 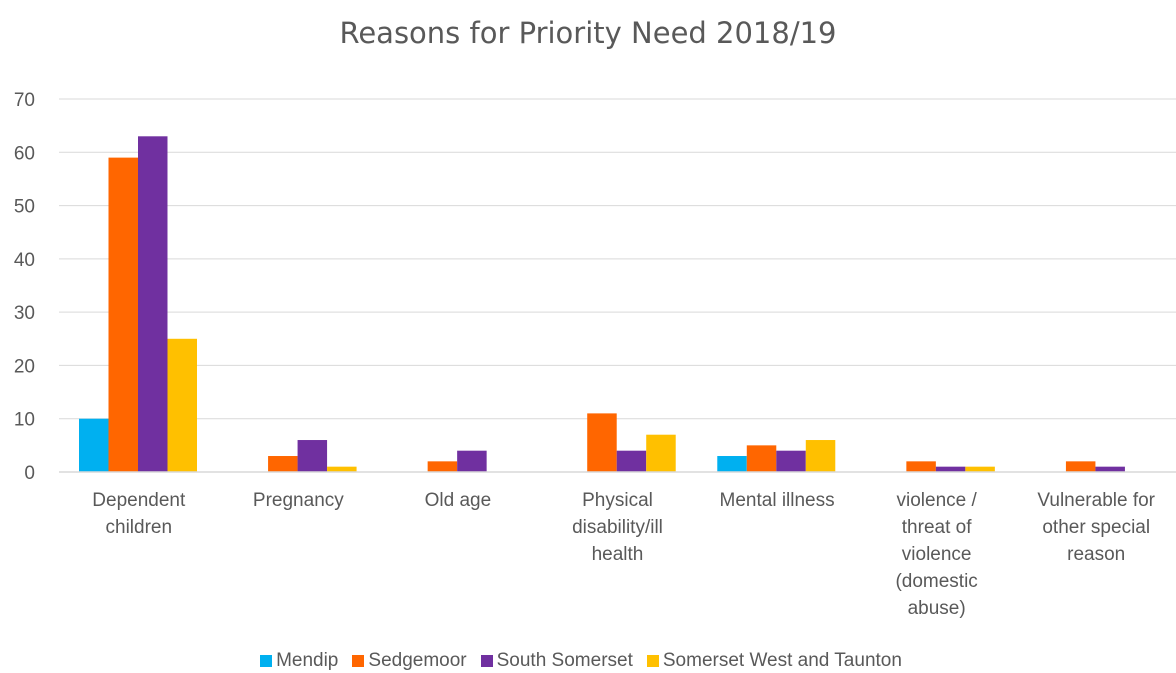 I want to click on x-tick-label: Vulnerable for other special reason, so click(x=1096, y=527).